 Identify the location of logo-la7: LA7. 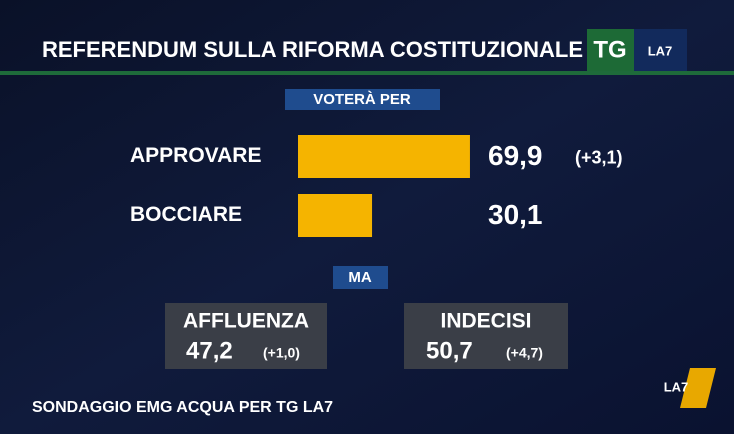
(660, 50).